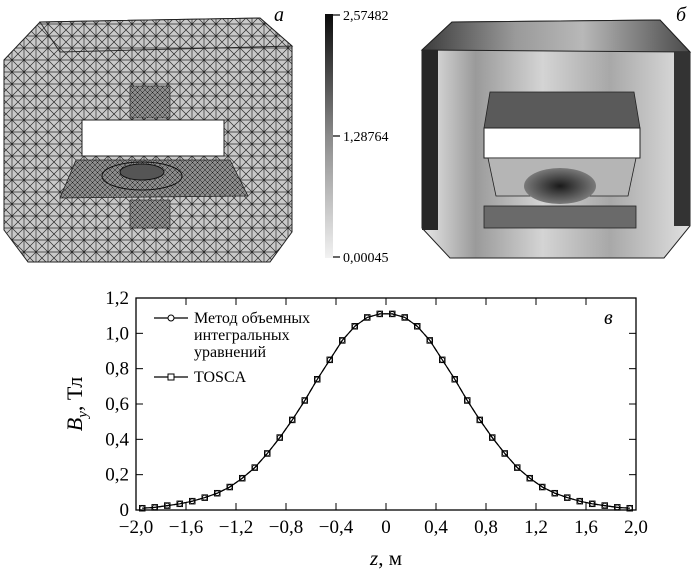 This screenshot has width=695, height=577. What do you see at coordinates (220, 377) in the screenshot?
I see `legend-label-2: TOSCA` at bounding box center [220, 377].